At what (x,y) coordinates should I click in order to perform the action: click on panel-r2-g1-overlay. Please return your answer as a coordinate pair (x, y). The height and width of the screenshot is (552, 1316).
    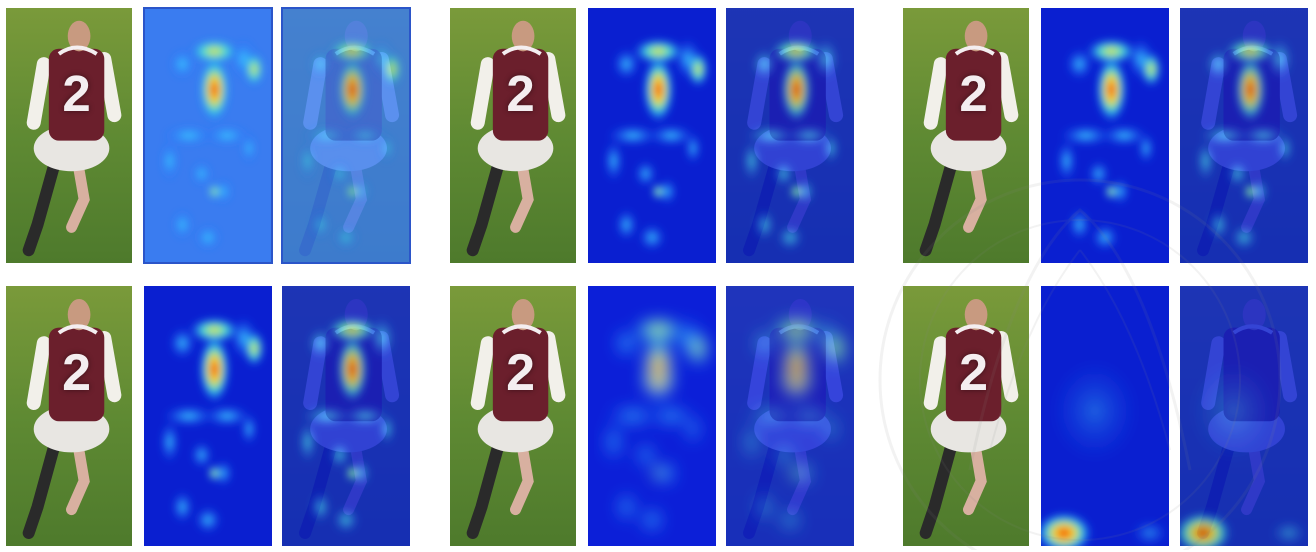
    Looking at the image, I should click on (346, 416).